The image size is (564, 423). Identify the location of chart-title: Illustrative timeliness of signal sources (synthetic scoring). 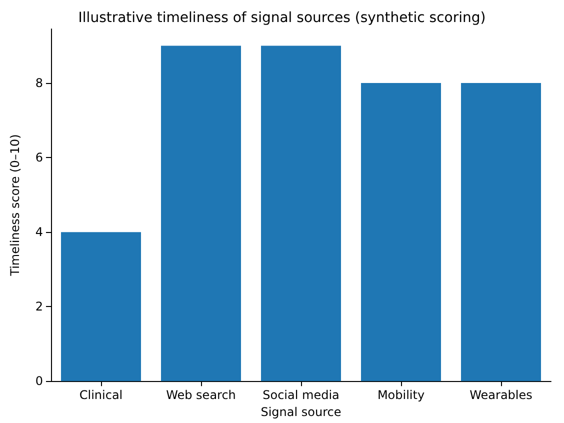
(282, 18).